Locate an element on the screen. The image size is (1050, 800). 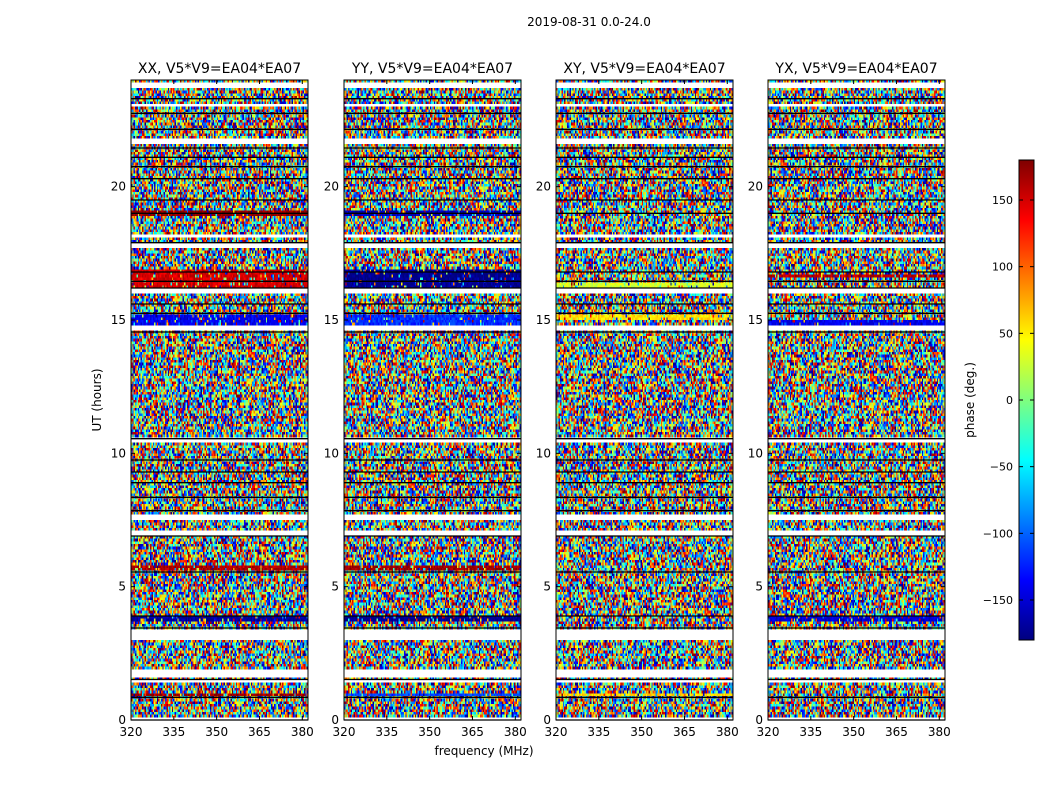
colorbar: 150 100 50 0 −50 −100 −150 is located at coordinates (1009, 400).